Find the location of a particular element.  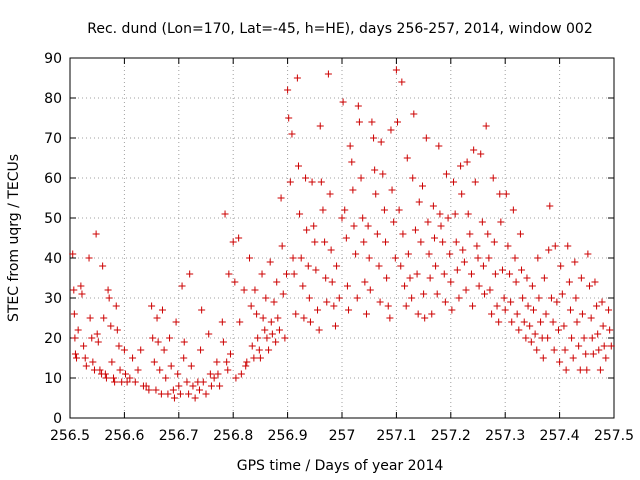

y-tick-label: 0 is located at coordinates (57, 419).